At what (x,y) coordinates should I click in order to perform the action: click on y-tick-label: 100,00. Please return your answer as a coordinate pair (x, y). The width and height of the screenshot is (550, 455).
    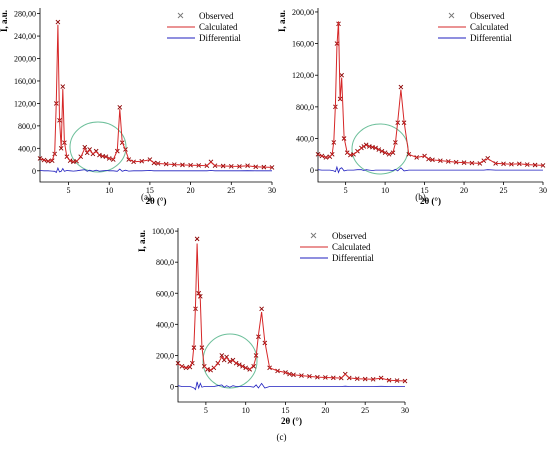
    Looking at the image, I should click on (163, 231).